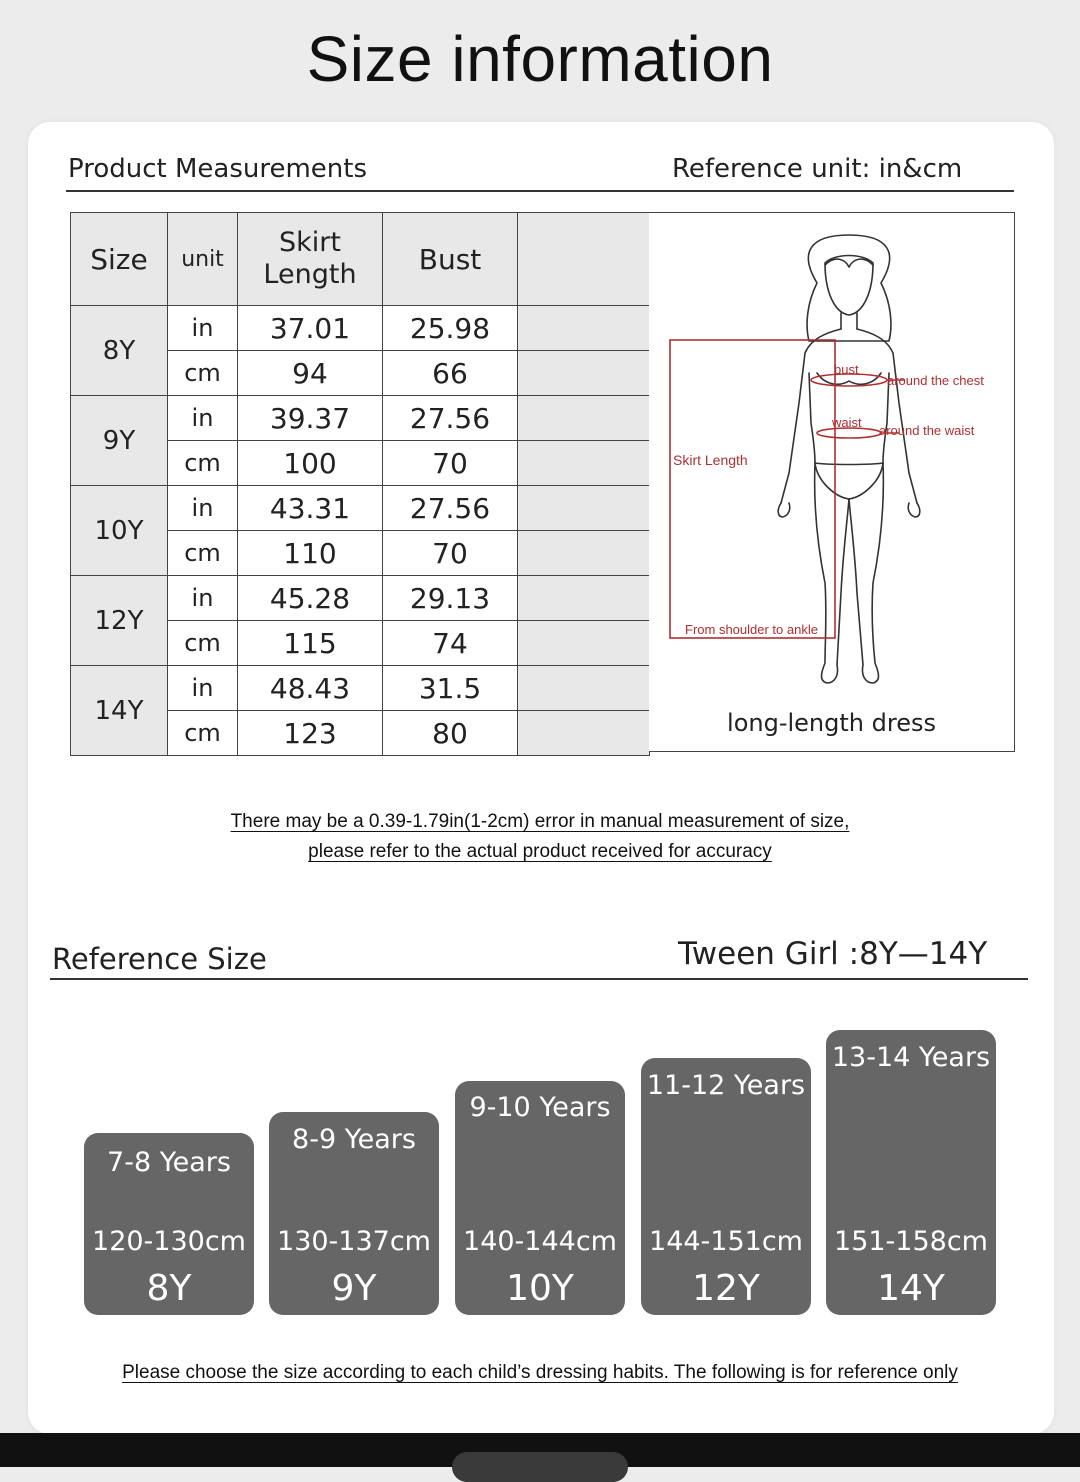 Image resolution: width=1080 pixels, height=1482 pixels. I want to click on bar-years: 13-14 Years, so click(911, 1057).